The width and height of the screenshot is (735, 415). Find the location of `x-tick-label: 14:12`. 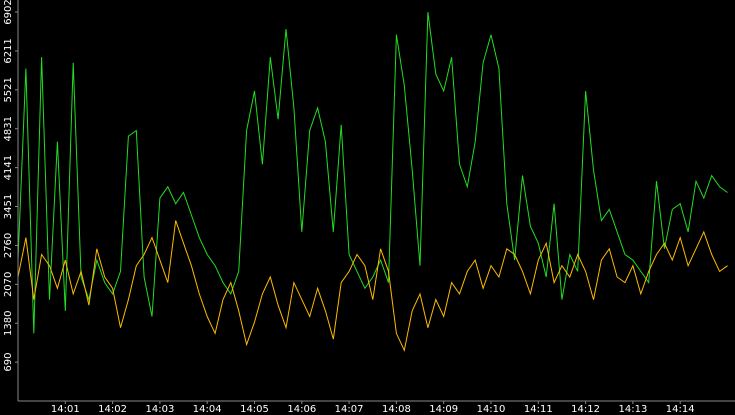

x-tick-label: 14:12 is located at coordinates (585, 409).